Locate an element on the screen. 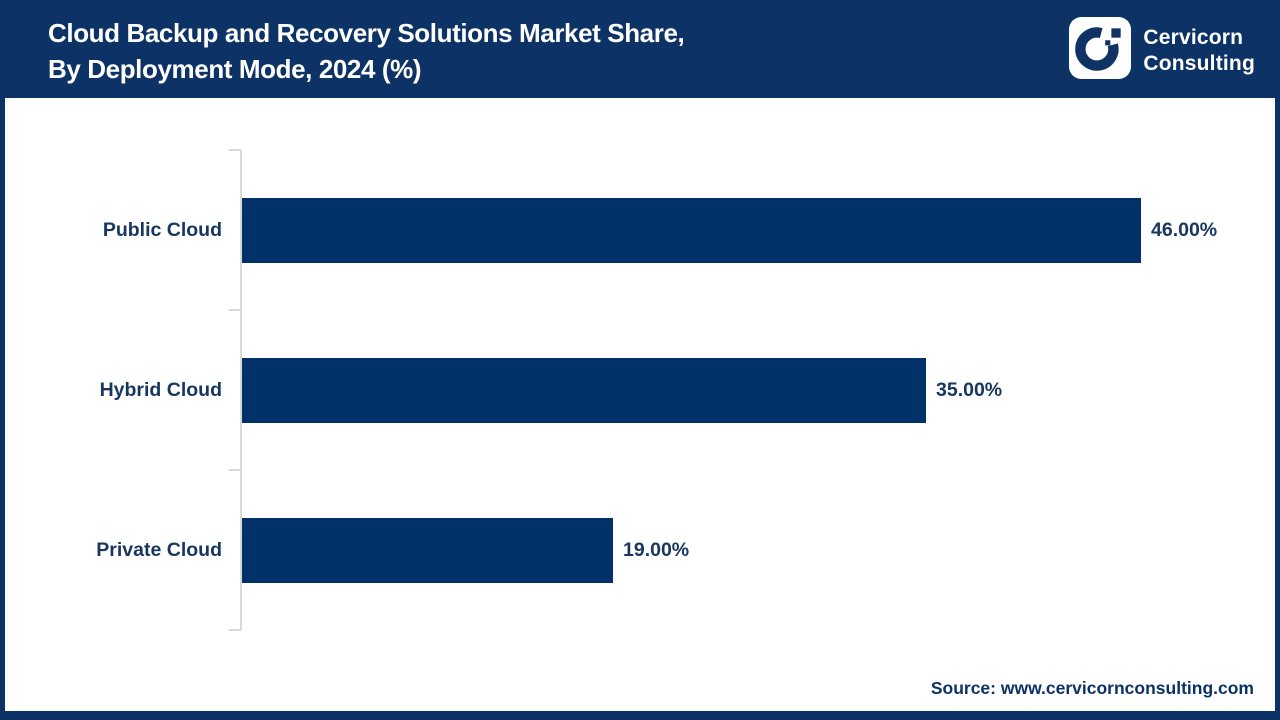 Image resolution: width=1280 pixels, height=720 pixels. value-label: 19.00% is located at coordinates (656, 549).